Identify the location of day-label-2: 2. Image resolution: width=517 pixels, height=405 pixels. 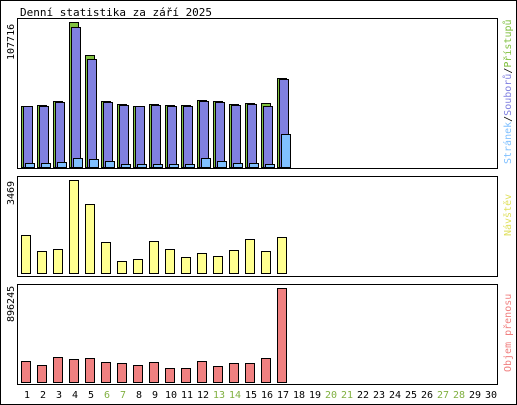
(43, 395).